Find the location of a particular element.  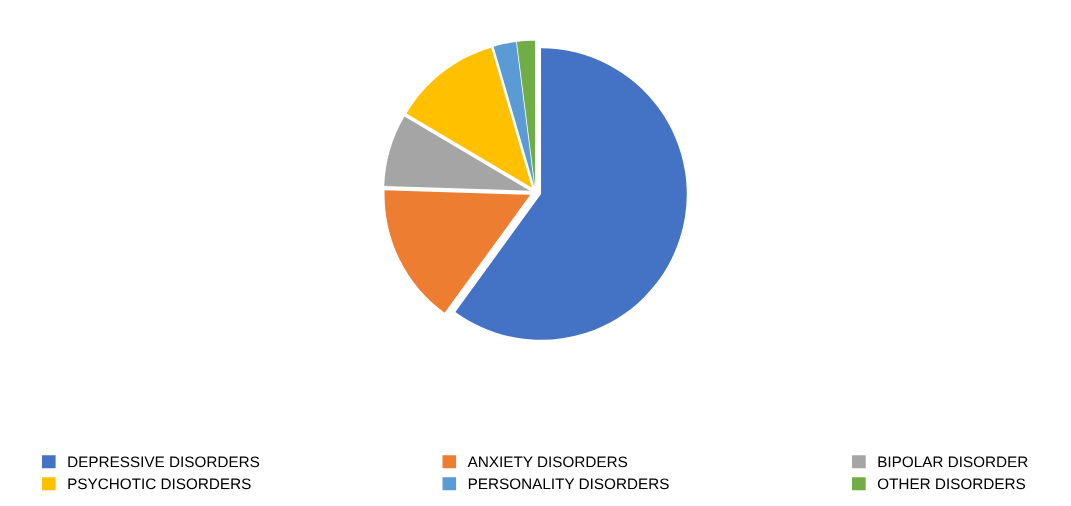

legend-label: PERSONALITY DISORDERS is located at coordinates (568, 484).